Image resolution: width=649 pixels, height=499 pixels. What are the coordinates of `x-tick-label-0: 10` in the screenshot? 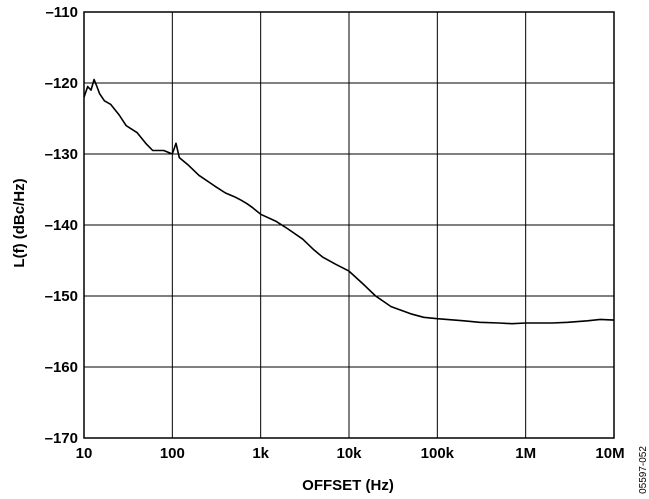 It's located at (84, 453).